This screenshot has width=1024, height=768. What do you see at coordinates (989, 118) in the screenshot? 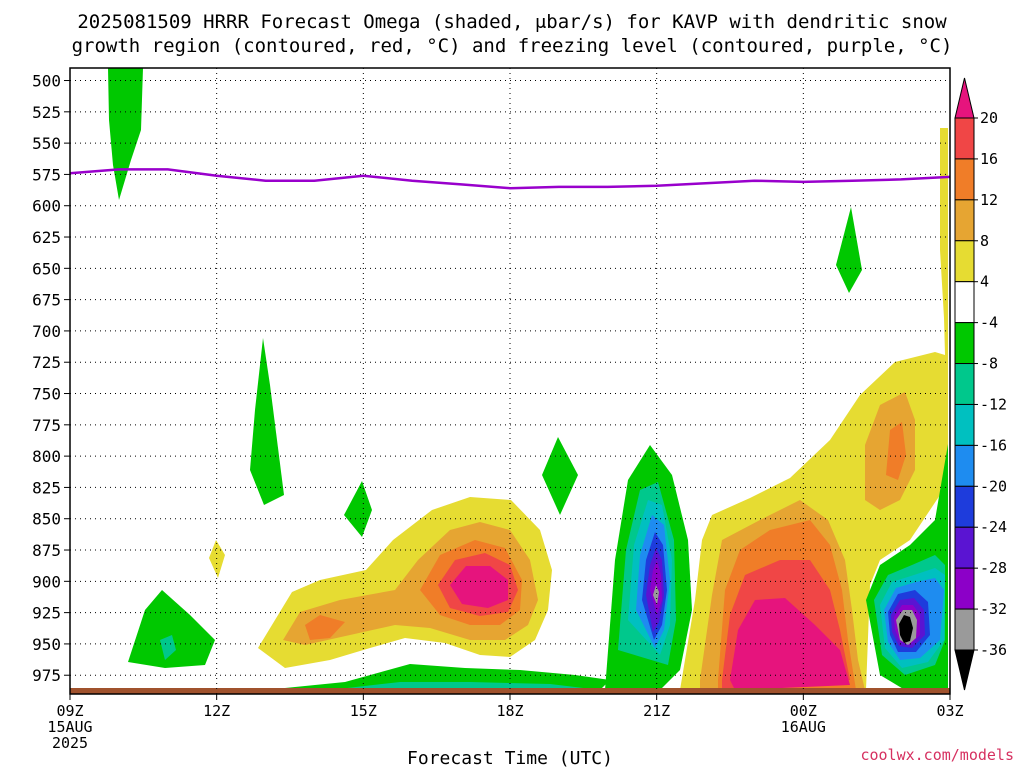
I see `colorbar-label: 20` at bounding box center [989, 118].